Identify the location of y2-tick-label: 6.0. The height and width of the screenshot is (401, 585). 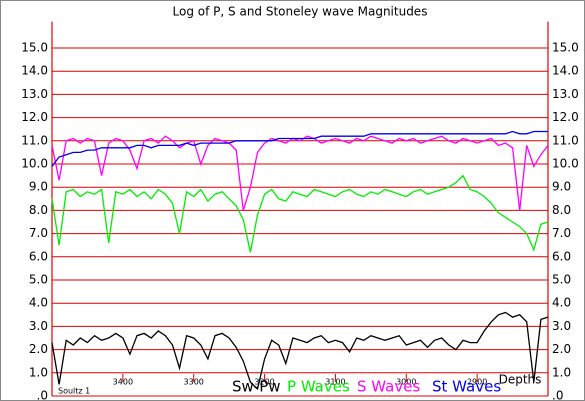
(561, 256).